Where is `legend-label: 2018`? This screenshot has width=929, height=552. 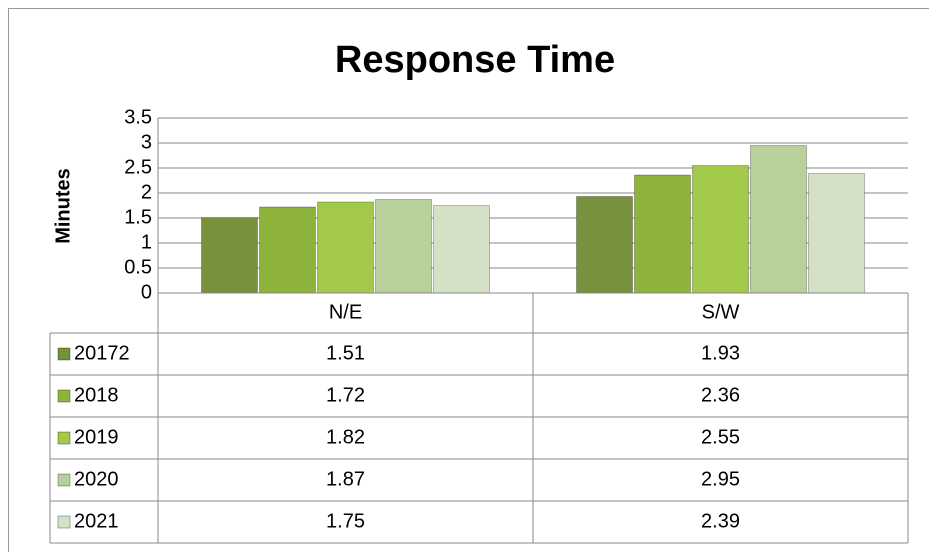 legend-label: 2018 is located at coordinates (96, 395).